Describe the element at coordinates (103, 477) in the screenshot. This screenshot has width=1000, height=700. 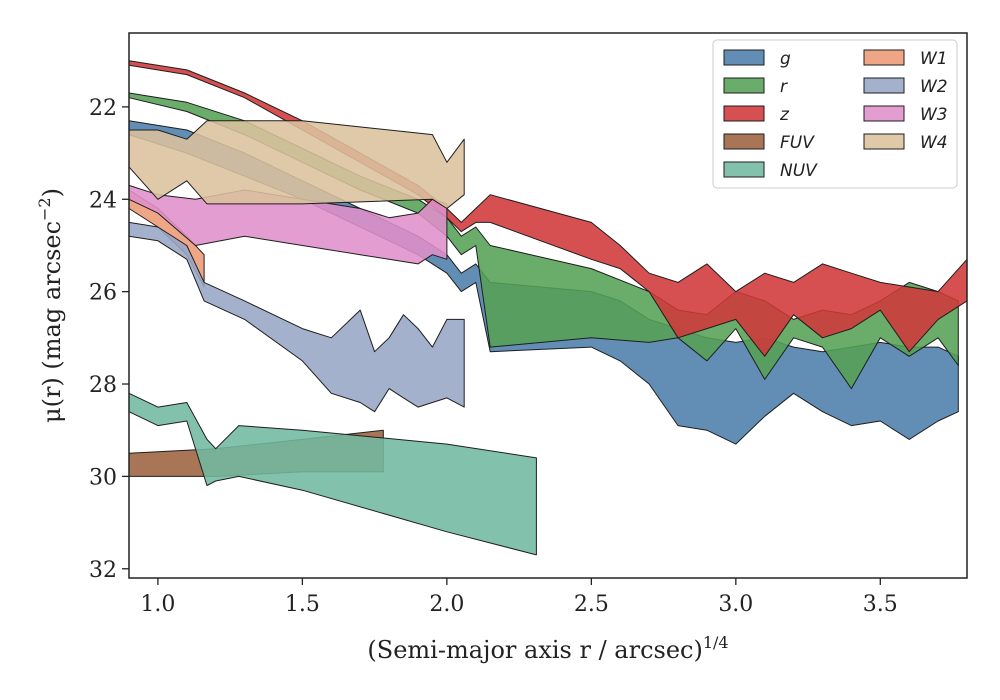
I see `y-tick-label: 30` at that location.